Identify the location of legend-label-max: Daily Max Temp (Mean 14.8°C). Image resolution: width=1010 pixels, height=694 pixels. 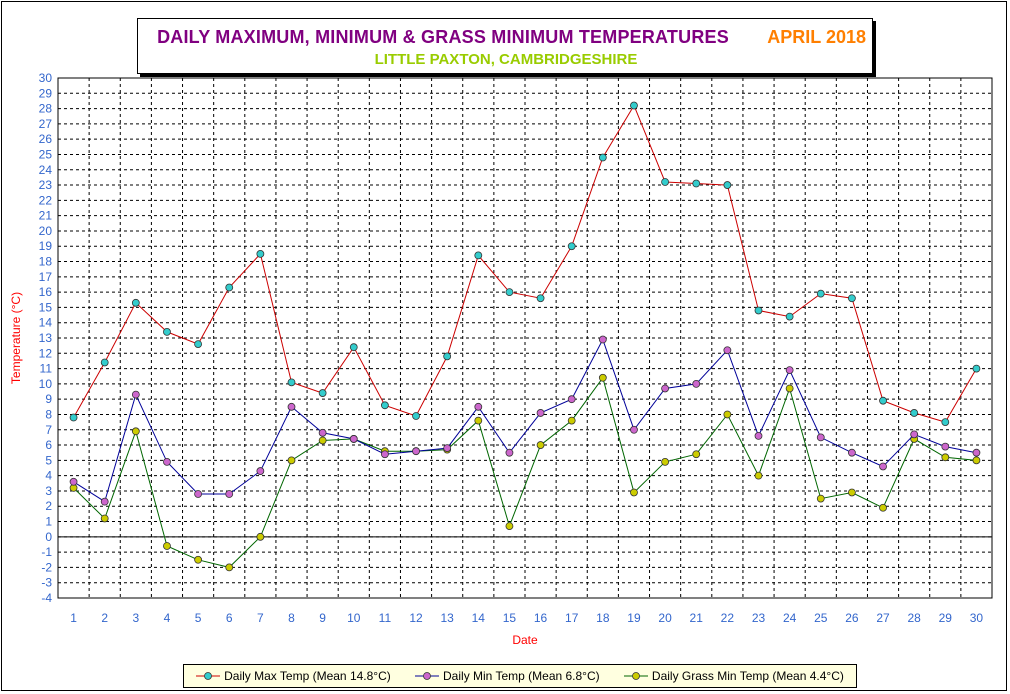
(307, 676).